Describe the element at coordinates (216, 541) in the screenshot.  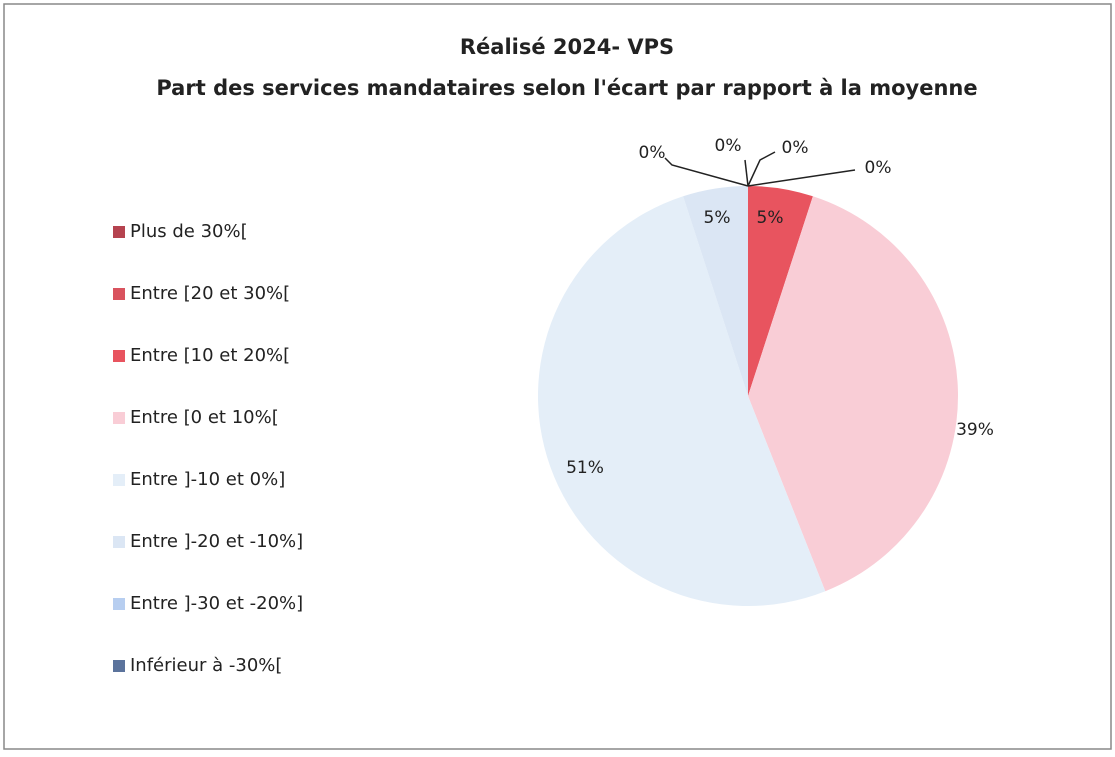
I see `legend-label: Entre ]-20 et -10%]` at that location.